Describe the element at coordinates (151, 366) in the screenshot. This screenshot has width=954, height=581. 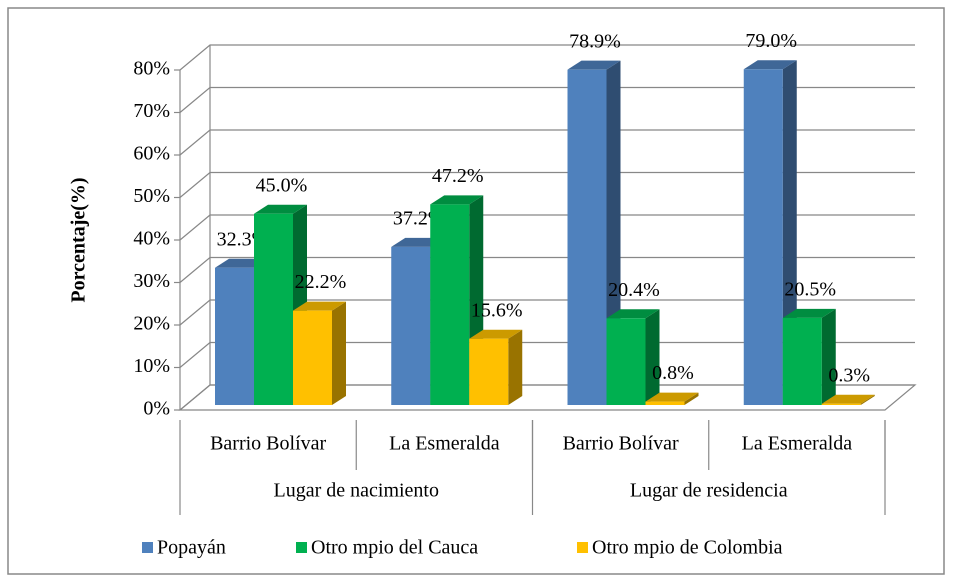
I see `y-tick-label: 10%` at that location.